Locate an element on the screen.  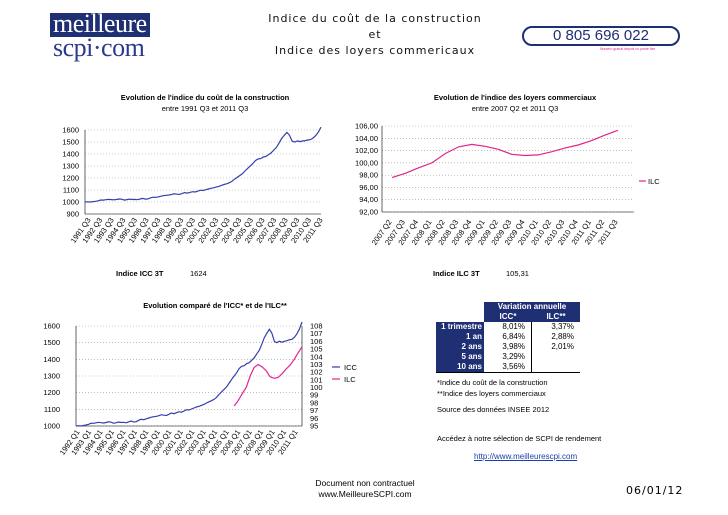
footer-line2: www.MeilleureSCPI.com is located at coordinates (365, 494).